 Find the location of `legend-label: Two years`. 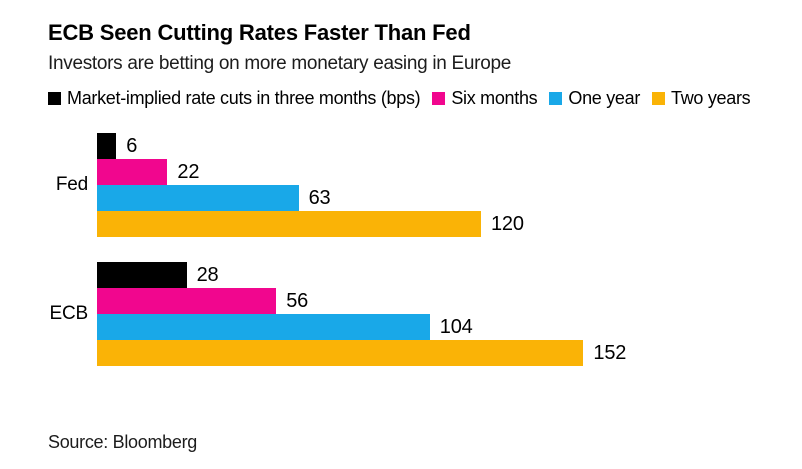

legend-label: Two years is located at coordinates (711, 98).